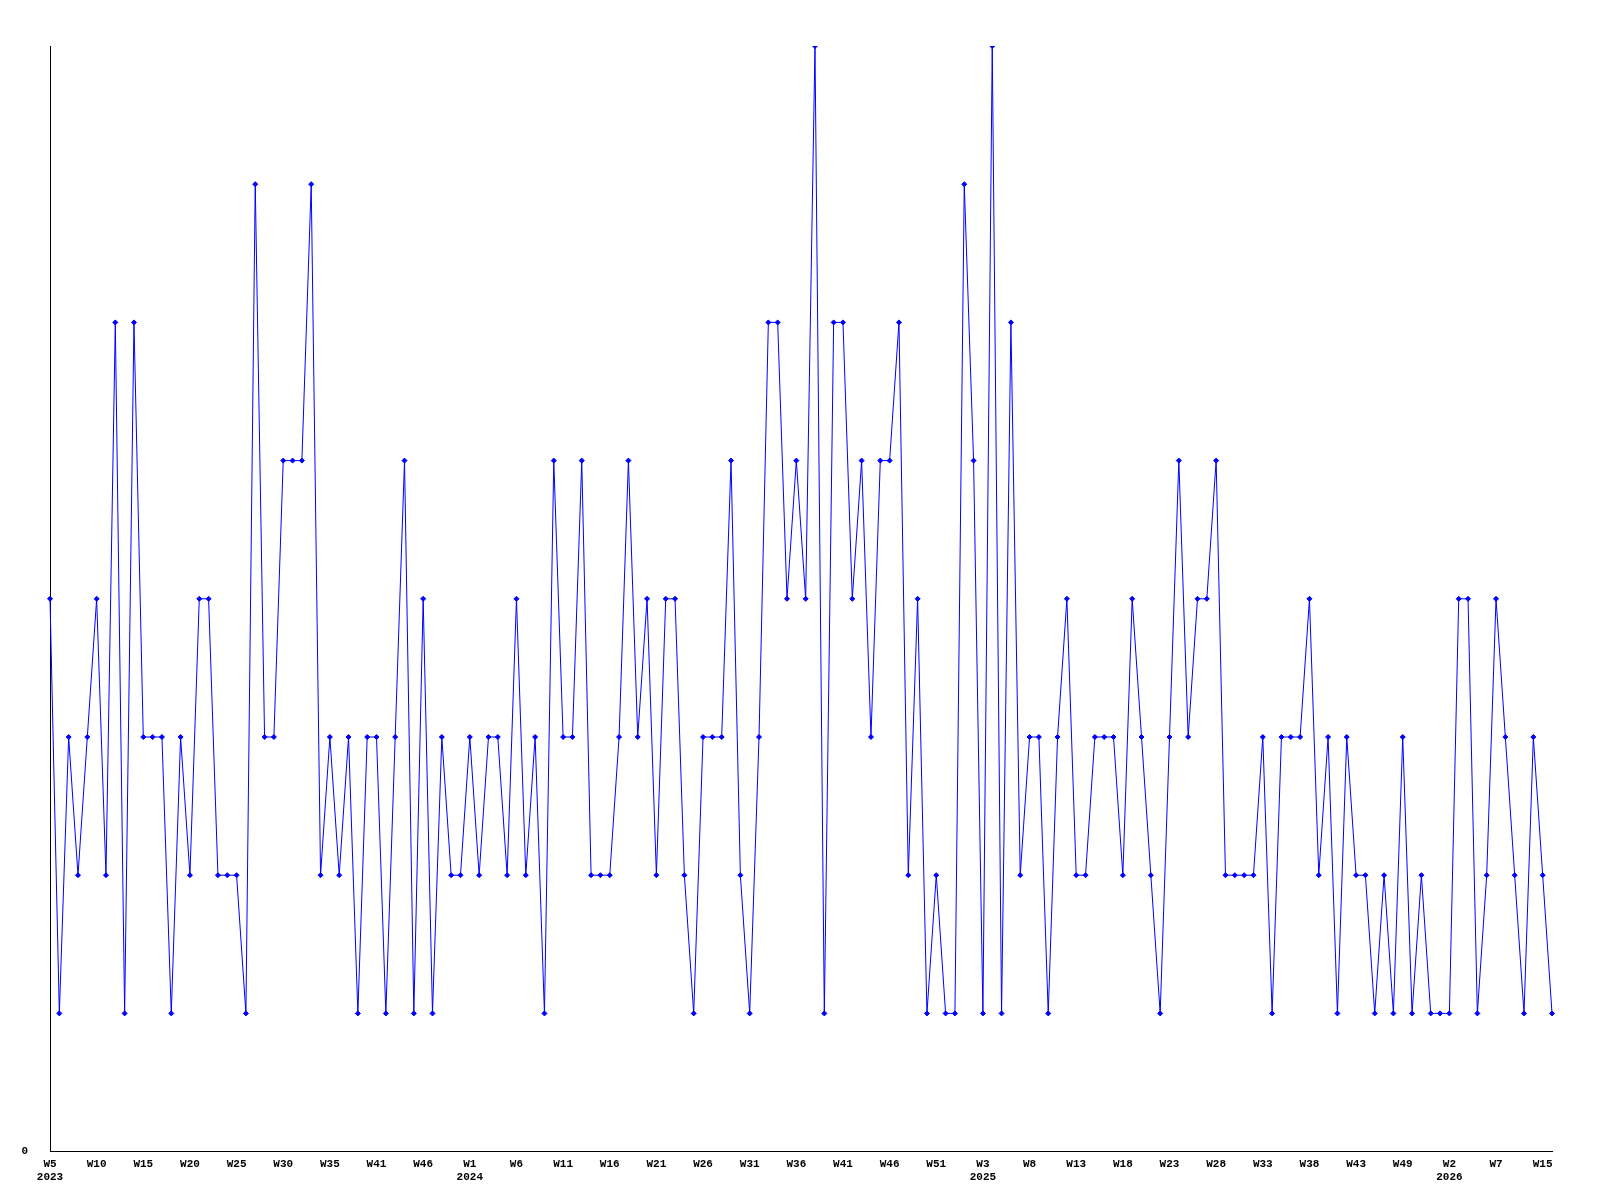 Image resolution: width=1600 pixels, height=1200 pixels. I want to click on x-tick-label: W11, so click(563, 1163).